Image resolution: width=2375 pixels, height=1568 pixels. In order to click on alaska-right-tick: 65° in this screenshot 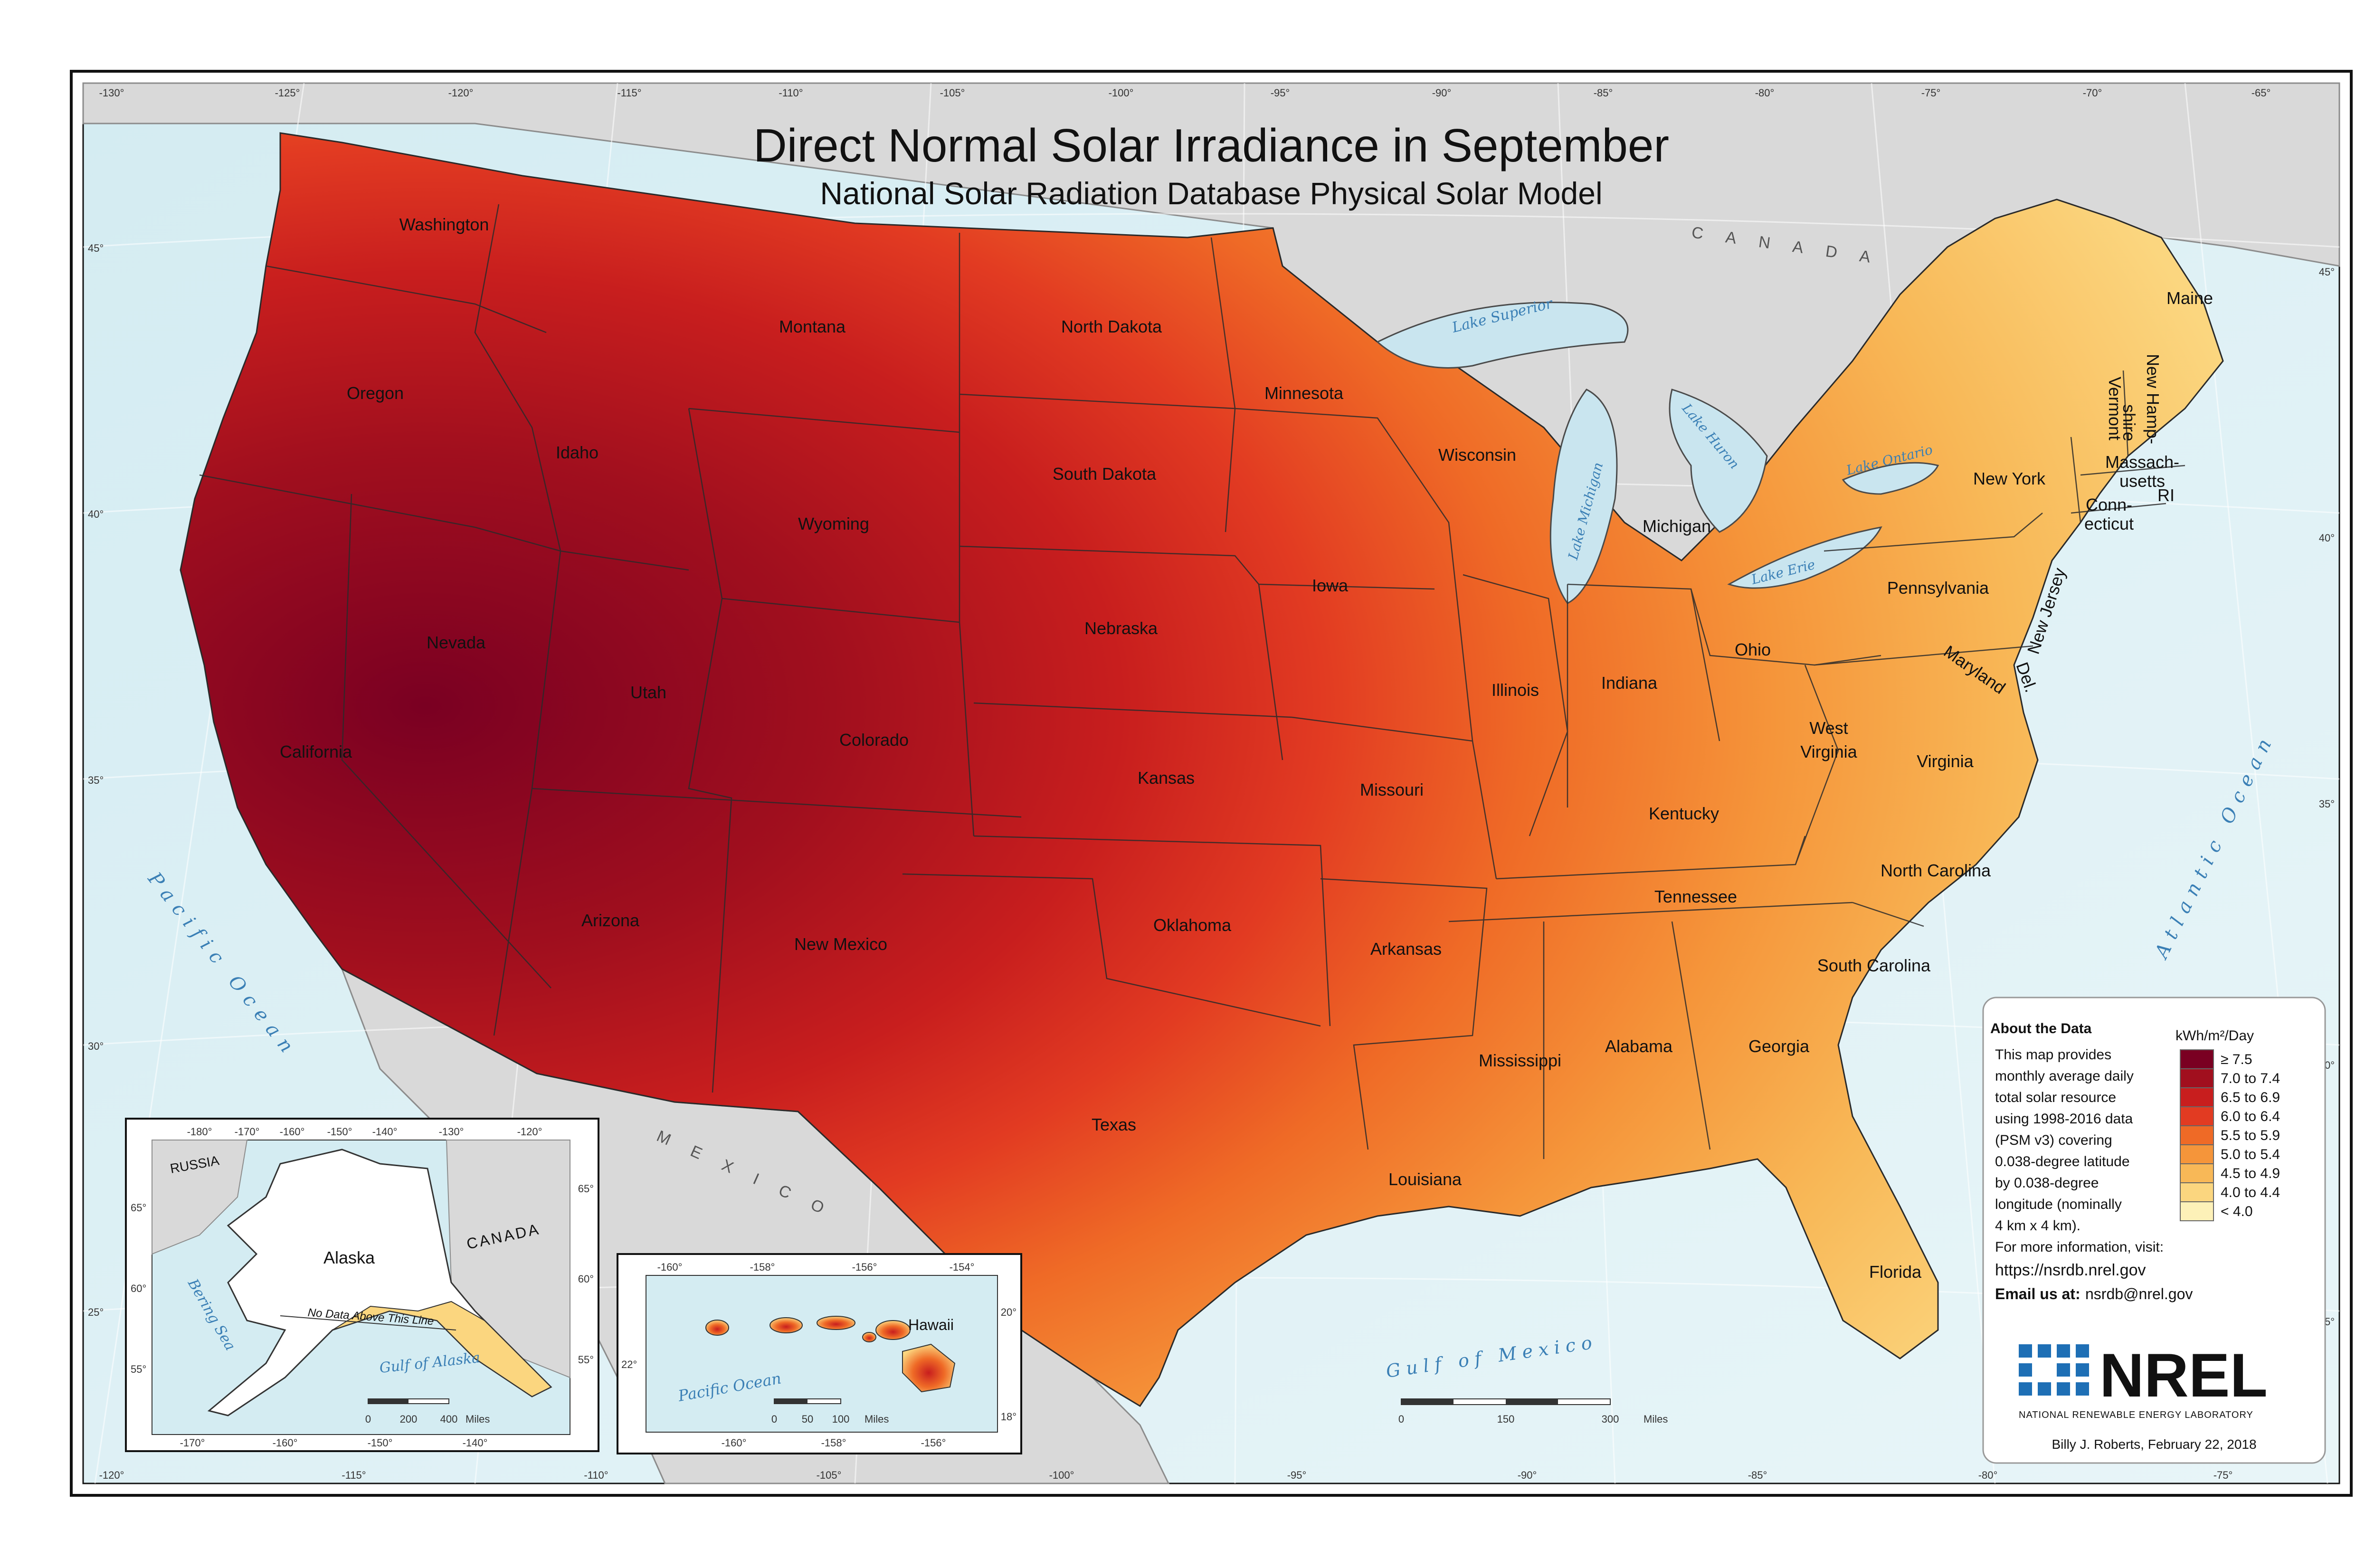, I will do `click(586, 1189)`.